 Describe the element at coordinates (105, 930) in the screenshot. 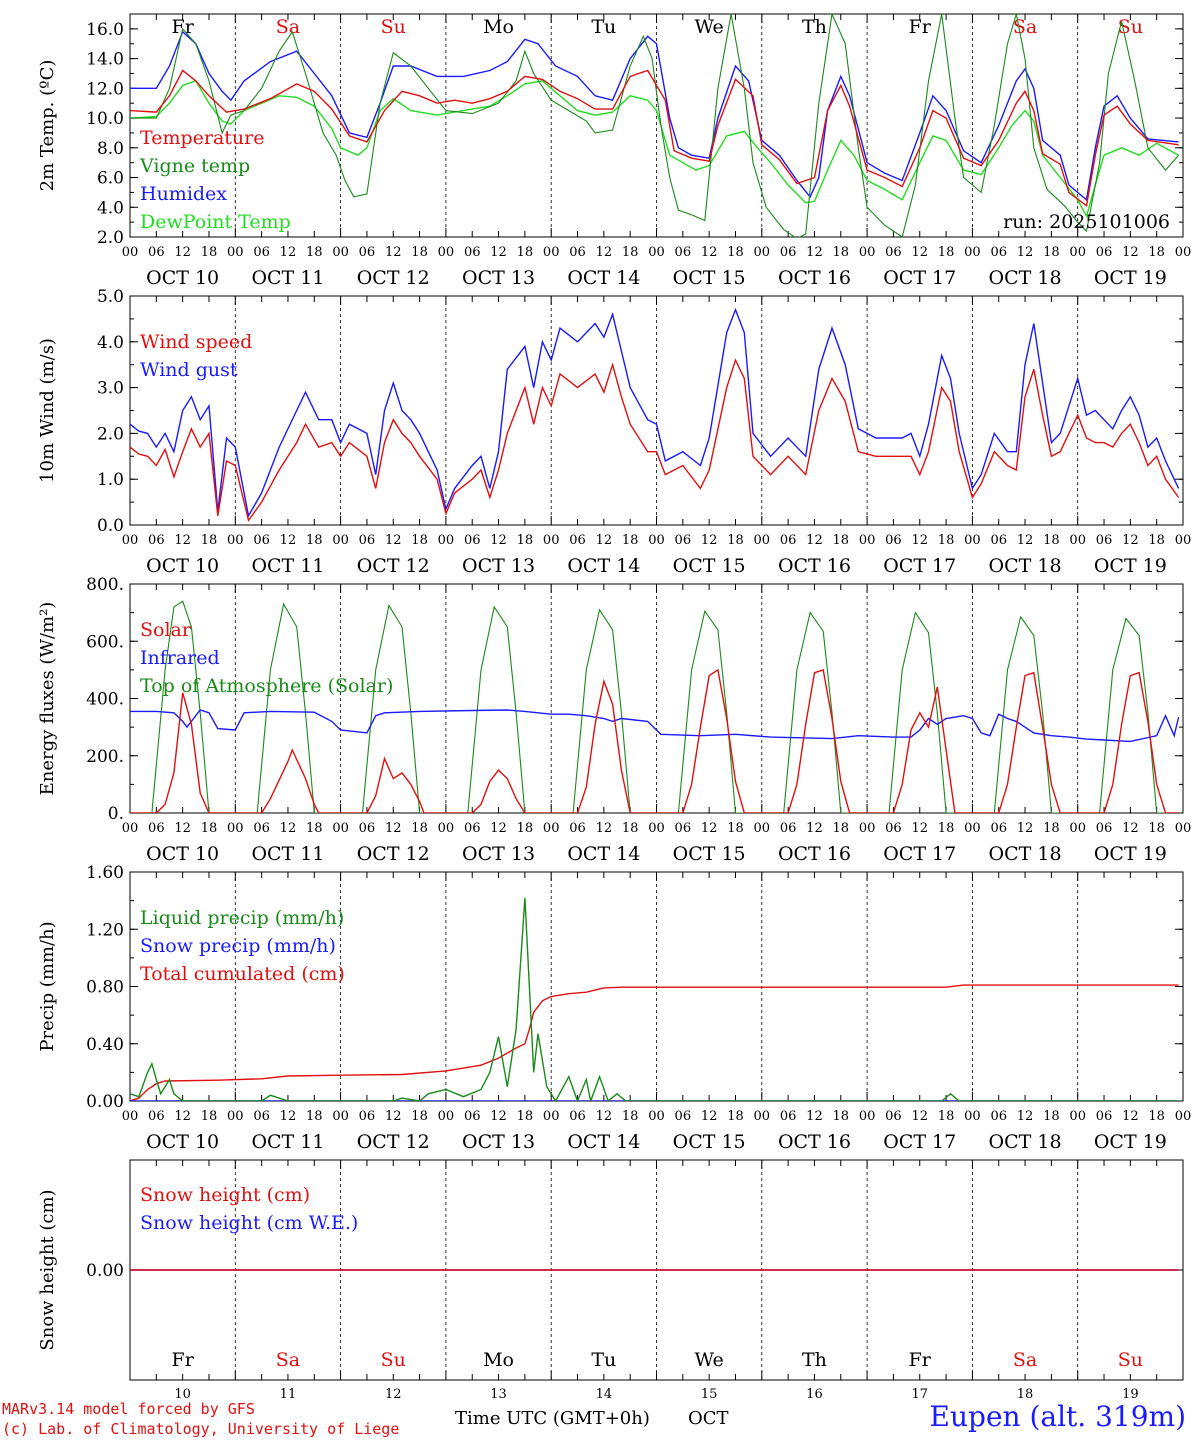

I see `precip-y-tick-label: 1.20` at that location.